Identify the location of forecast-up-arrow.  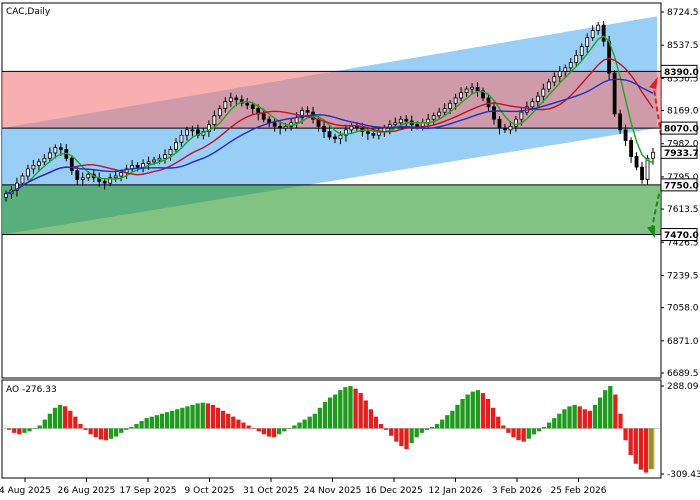
(657, 108).